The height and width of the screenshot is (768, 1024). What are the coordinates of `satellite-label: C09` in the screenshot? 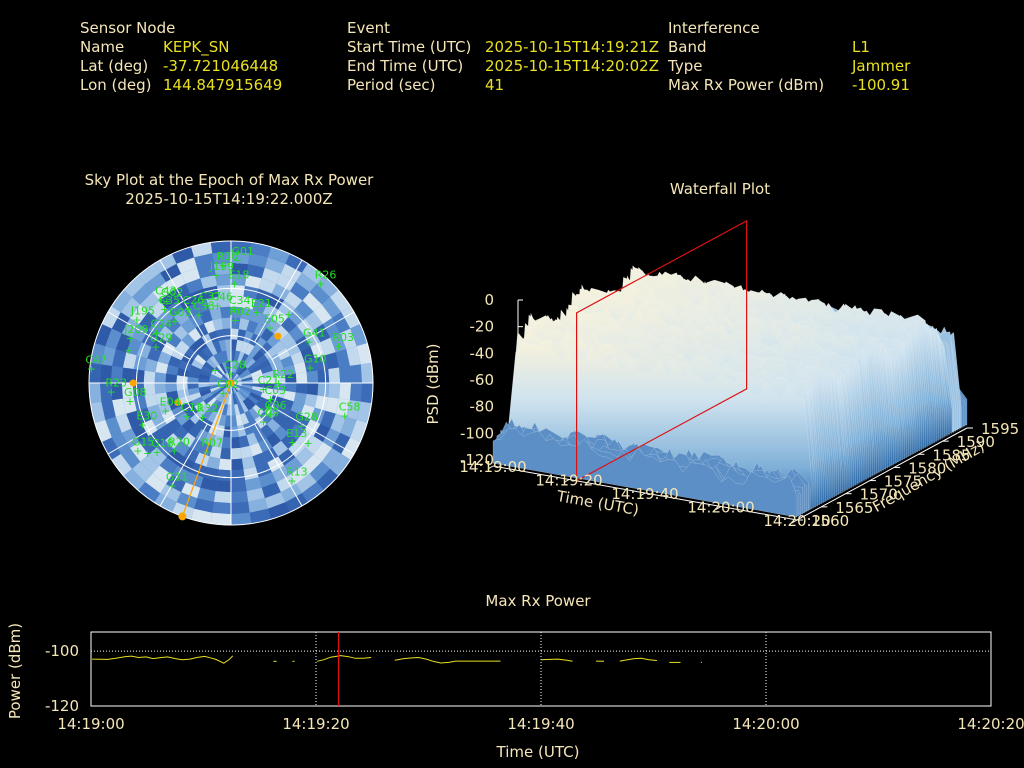 It's located at (268, 413).